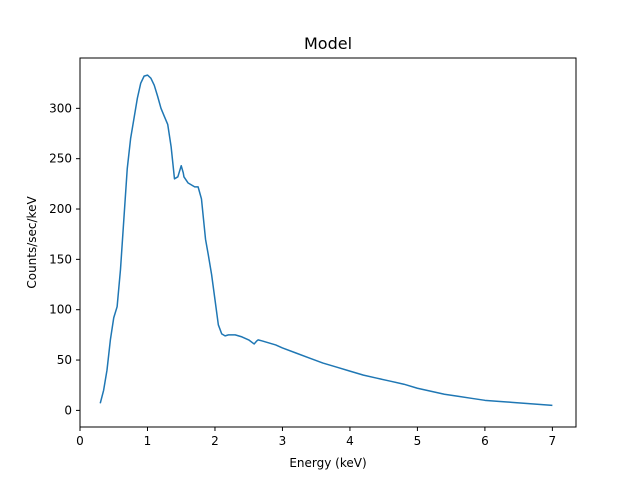 The height and width of the screenshot is (480, 640). What do you see at coordinates (215, 441) in the screenshot?
I see `x-tick-label: 2` at bounding box center [215, 441].